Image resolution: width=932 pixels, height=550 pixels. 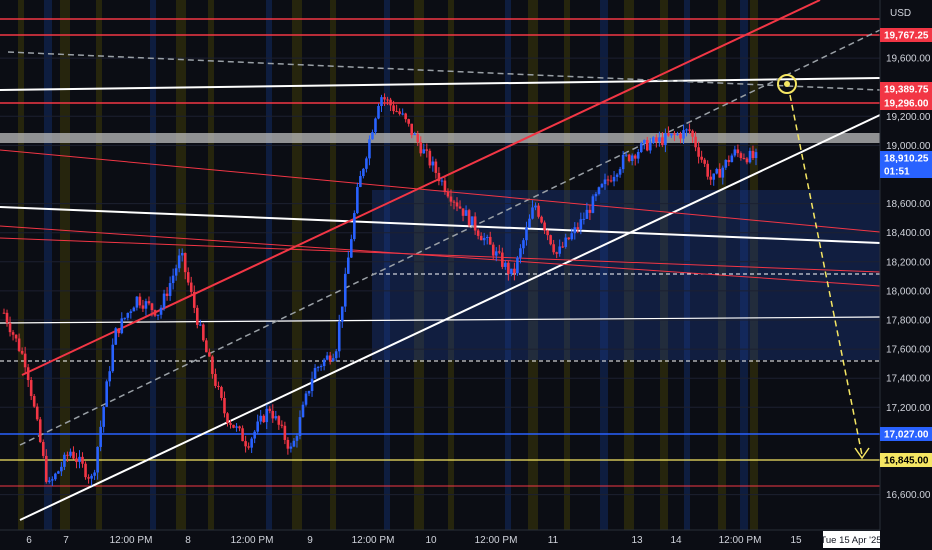 What do you see at coordinates (440, 138) in the screenshot?
I see `supply-zone` at bounding box center [440, 138].